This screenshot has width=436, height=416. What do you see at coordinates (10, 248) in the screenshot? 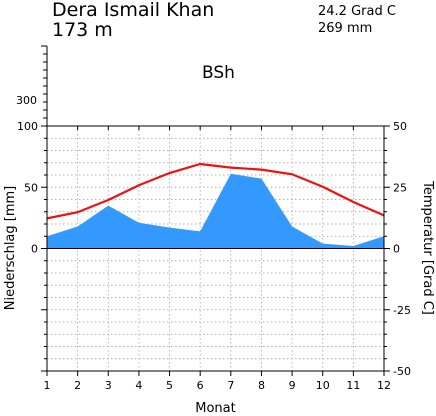
I see `left-axis-title: Niederschlag [mm]` at bounding box center [10, 248].